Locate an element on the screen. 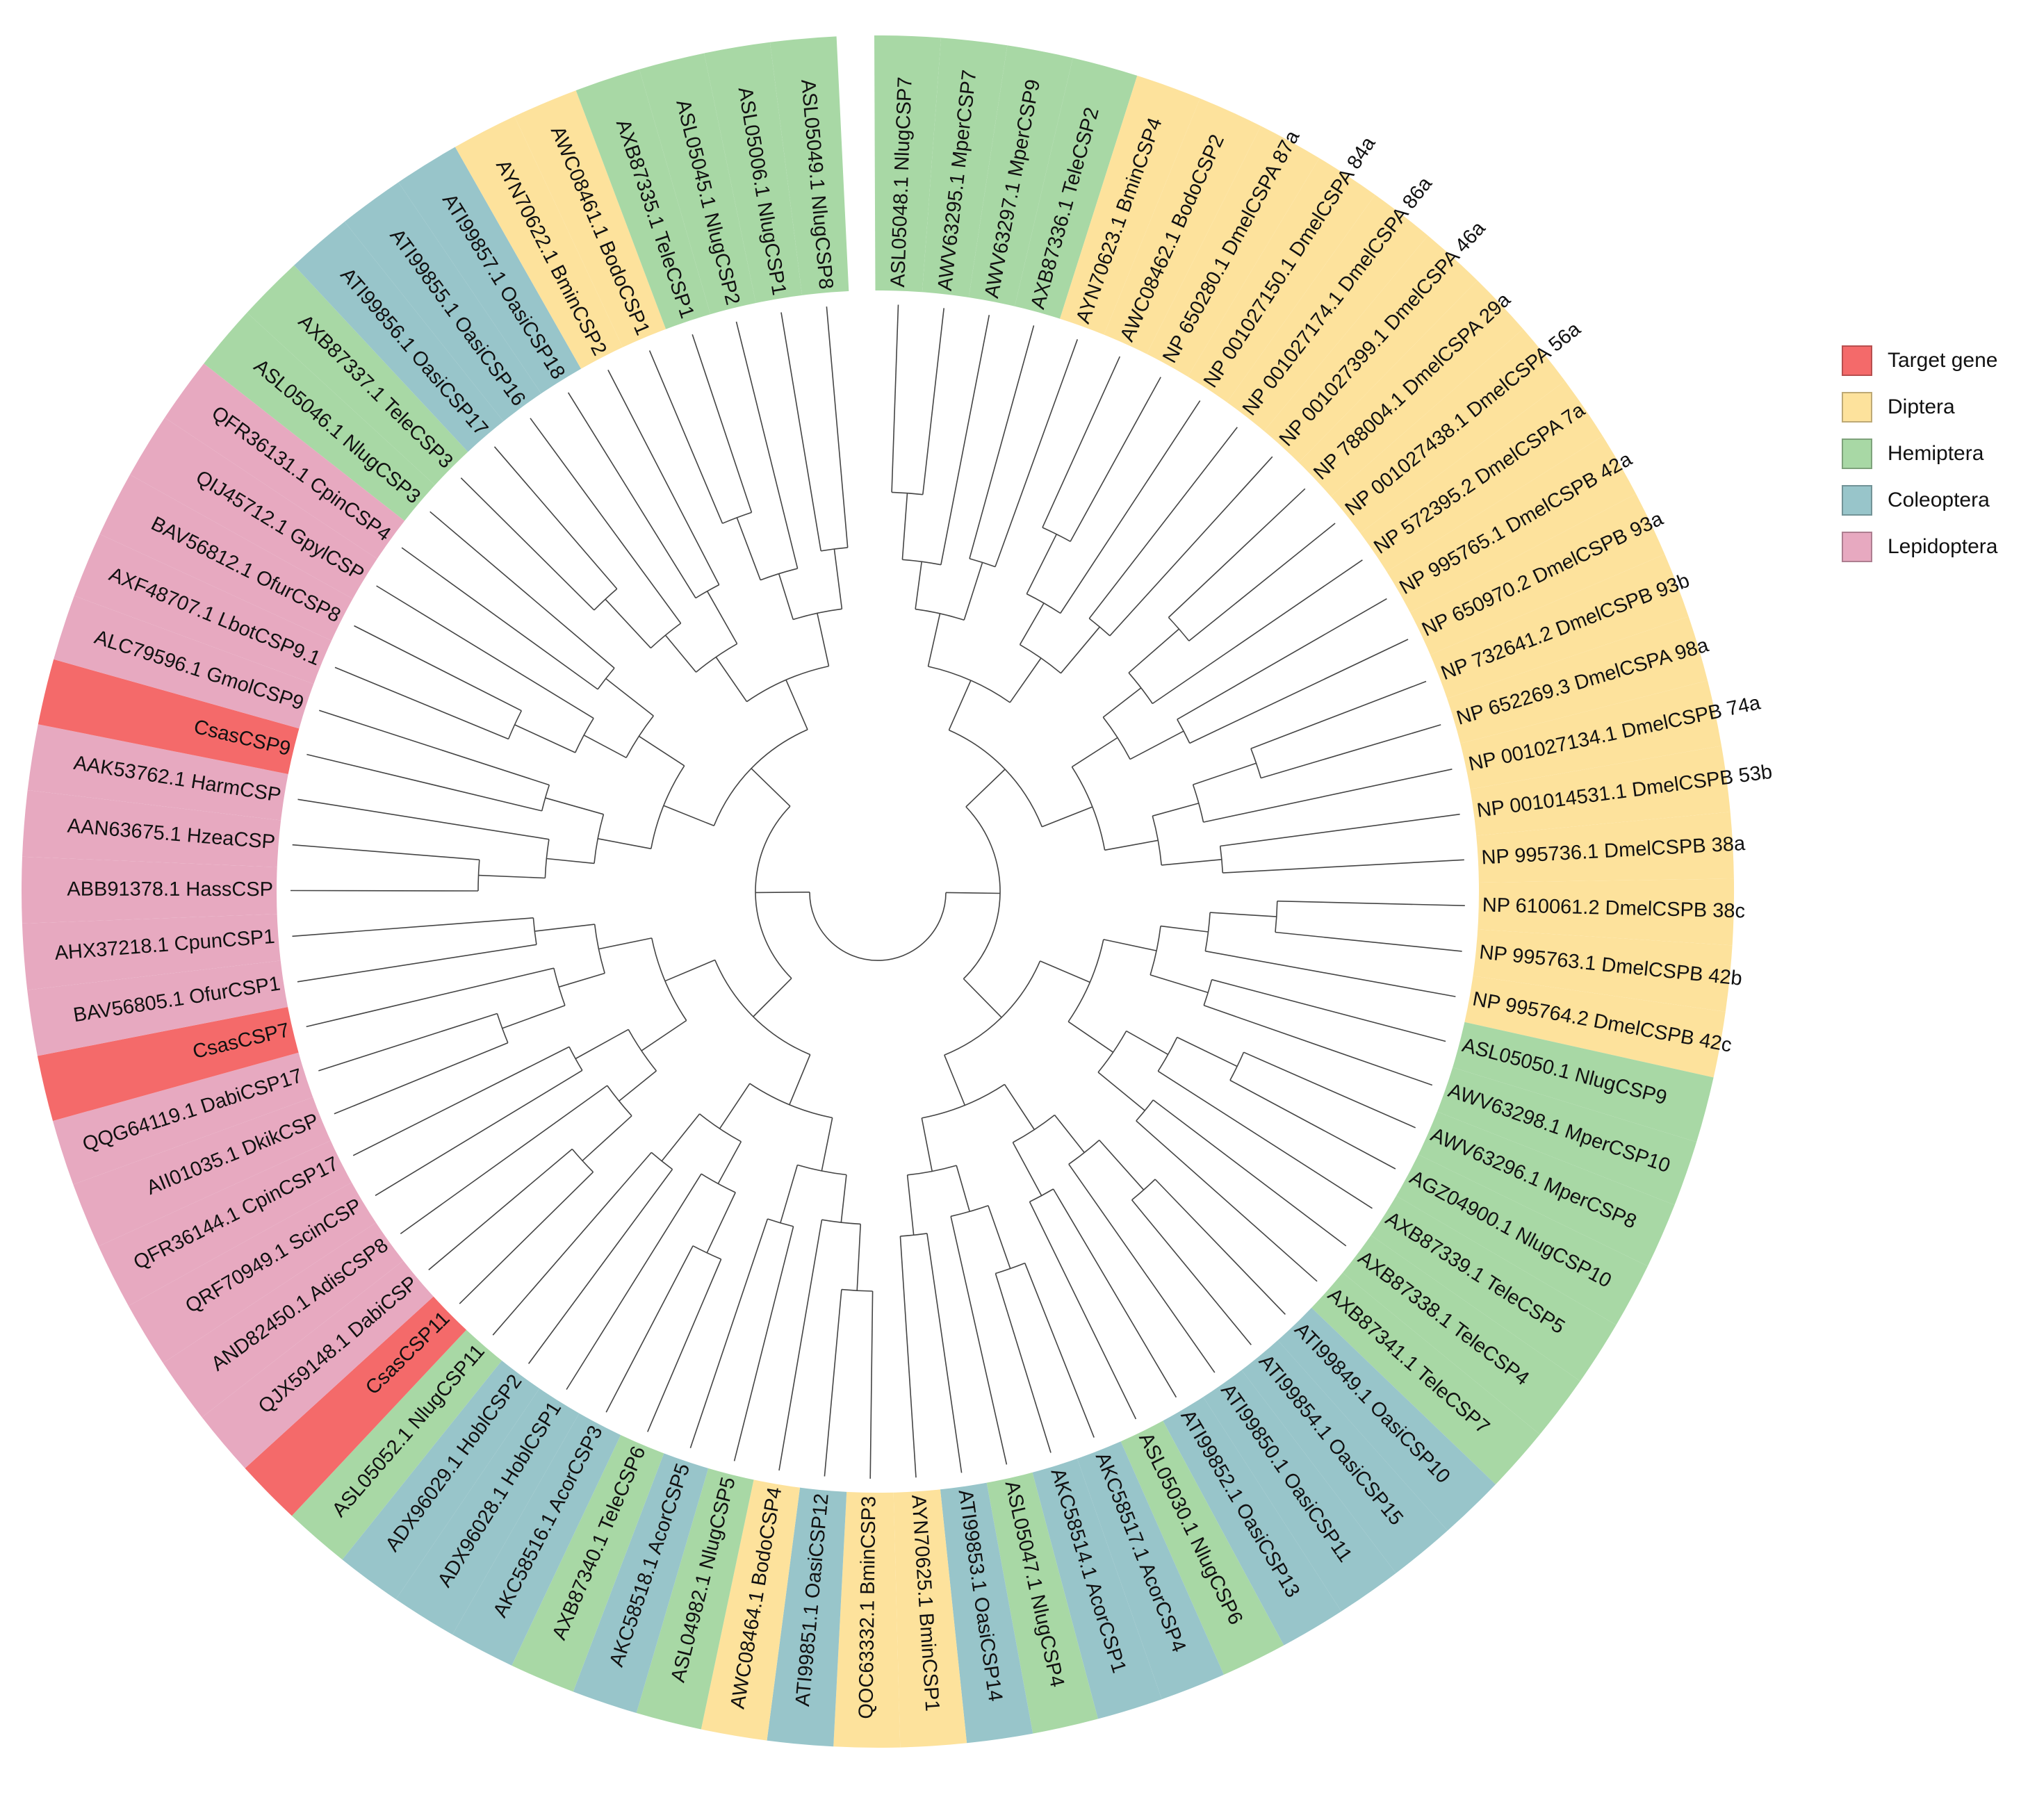 The image size is (2037, 1820). legend-label: Coleoptera is located at coordinates (1939, 500).